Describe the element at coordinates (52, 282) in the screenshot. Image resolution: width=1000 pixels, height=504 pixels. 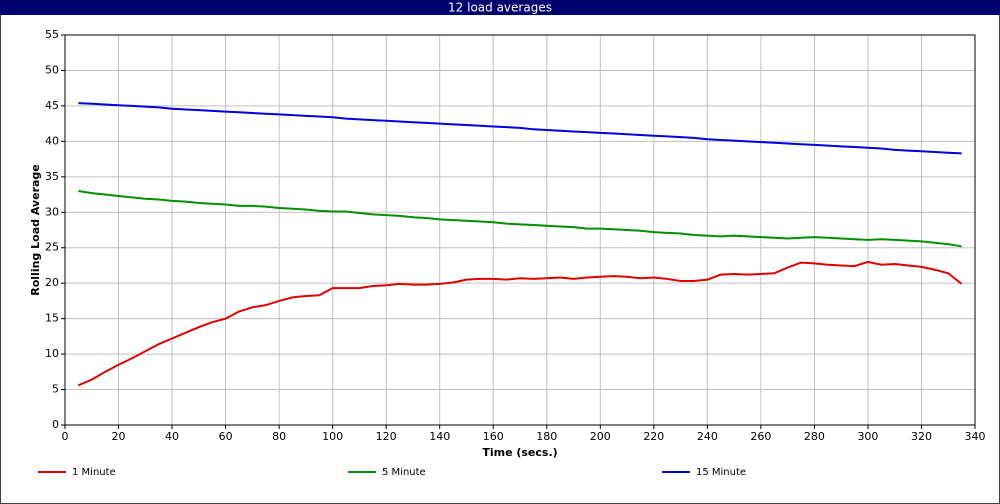
I see `y-tick-label: 20` at that location.